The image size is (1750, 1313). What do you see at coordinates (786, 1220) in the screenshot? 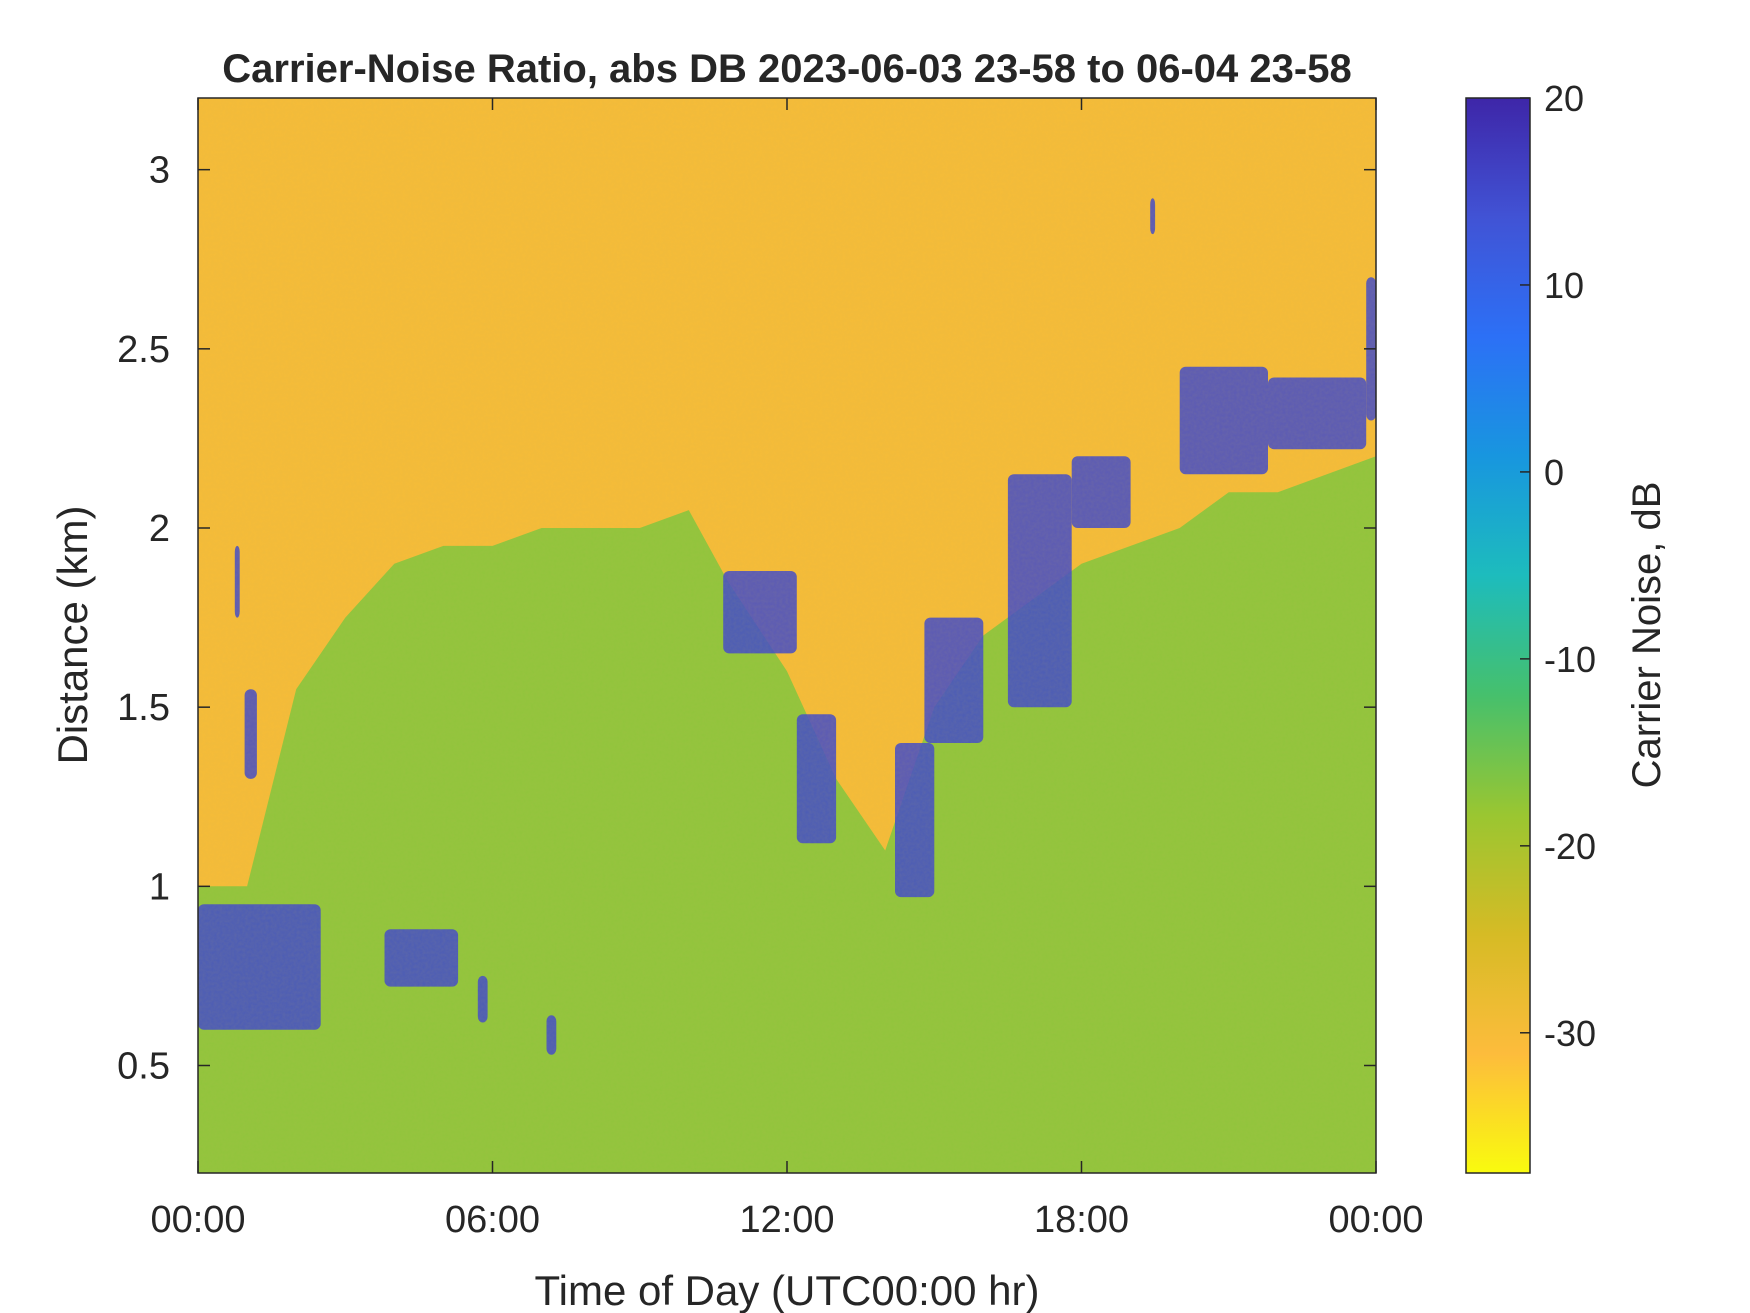
I see `x-tick-label: 12:00` at bounding box center [786, 1220].